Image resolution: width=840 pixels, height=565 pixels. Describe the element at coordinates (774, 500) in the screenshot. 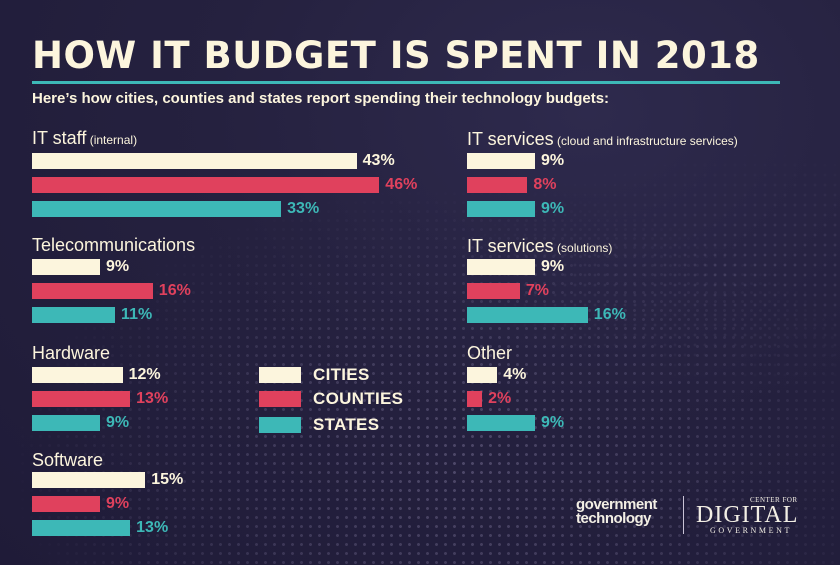

I see `logo-cdg-small: CENTER FOR` at that location.